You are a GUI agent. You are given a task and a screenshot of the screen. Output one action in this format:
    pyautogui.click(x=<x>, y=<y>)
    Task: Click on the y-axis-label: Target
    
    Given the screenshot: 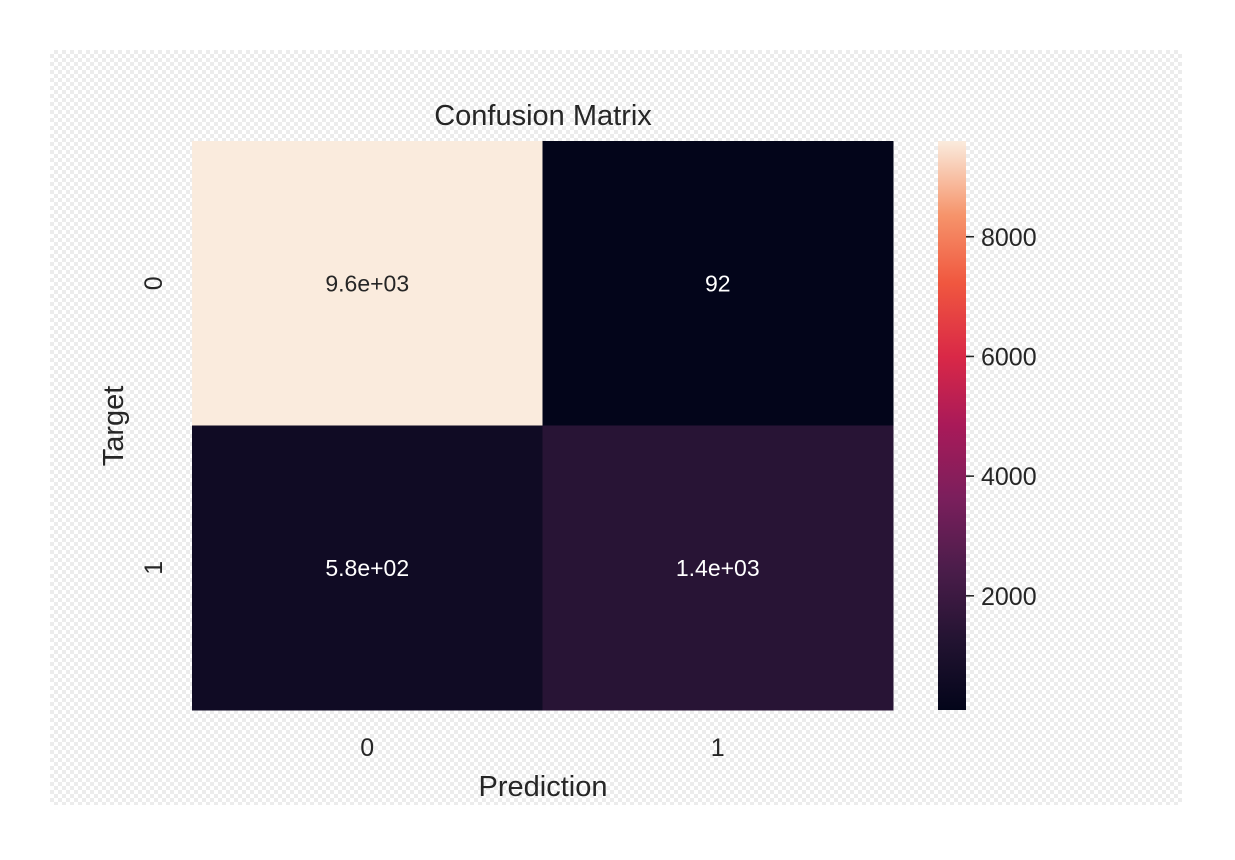 What is the action you would take?
    pyautogui.click(x=114, y=426)
    